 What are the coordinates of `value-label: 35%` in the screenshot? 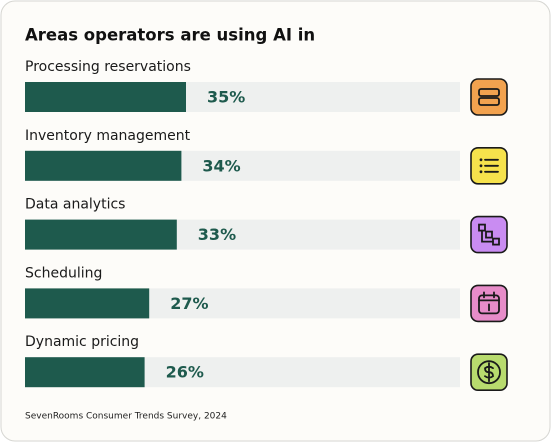 It's located at (226, 97).